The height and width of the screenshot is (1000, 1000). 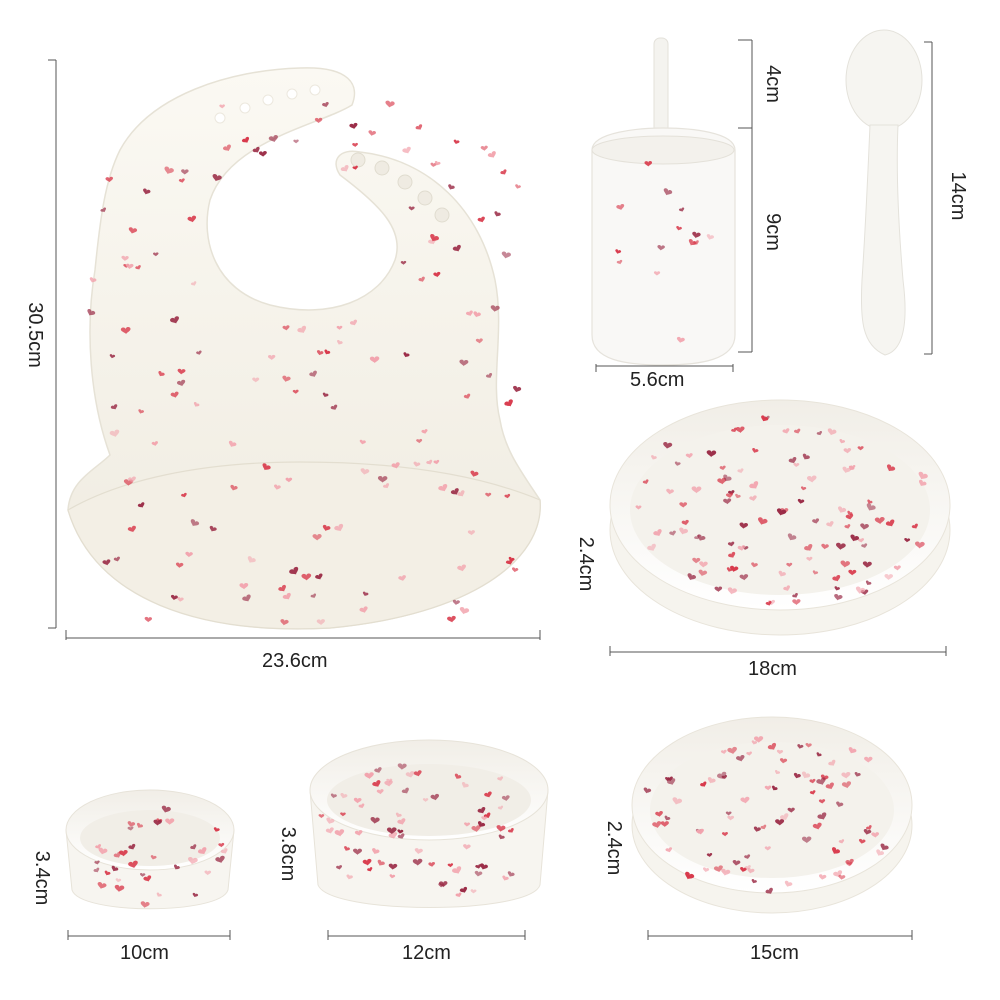 I want to click on bowl-medium-diameter-label: 12cm, so click(x=426, y=953).